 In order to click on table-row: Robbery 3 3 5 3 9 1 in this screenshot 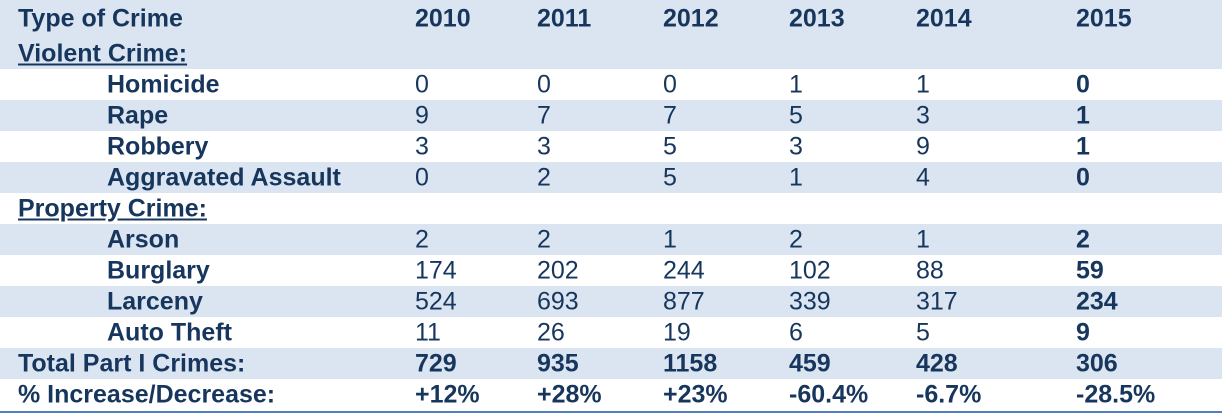, I will do `click(611, 146)`.